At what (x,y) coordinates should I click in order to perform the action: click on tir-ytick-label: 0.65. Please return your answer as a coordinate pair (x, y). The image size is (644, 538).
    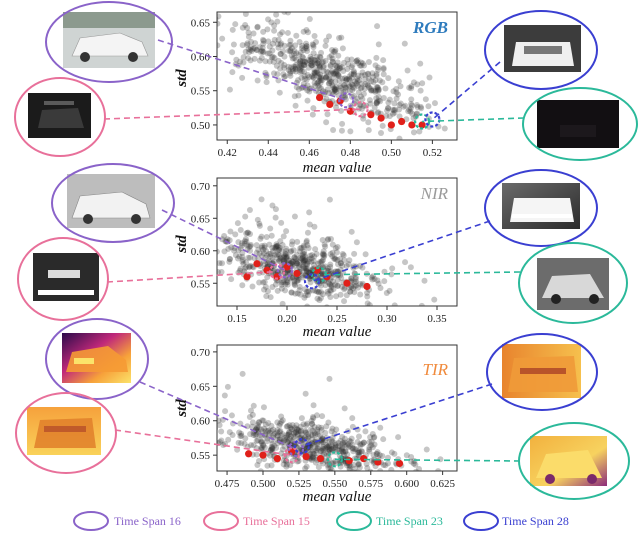
    Looking at the image, I should click on (201, 387).